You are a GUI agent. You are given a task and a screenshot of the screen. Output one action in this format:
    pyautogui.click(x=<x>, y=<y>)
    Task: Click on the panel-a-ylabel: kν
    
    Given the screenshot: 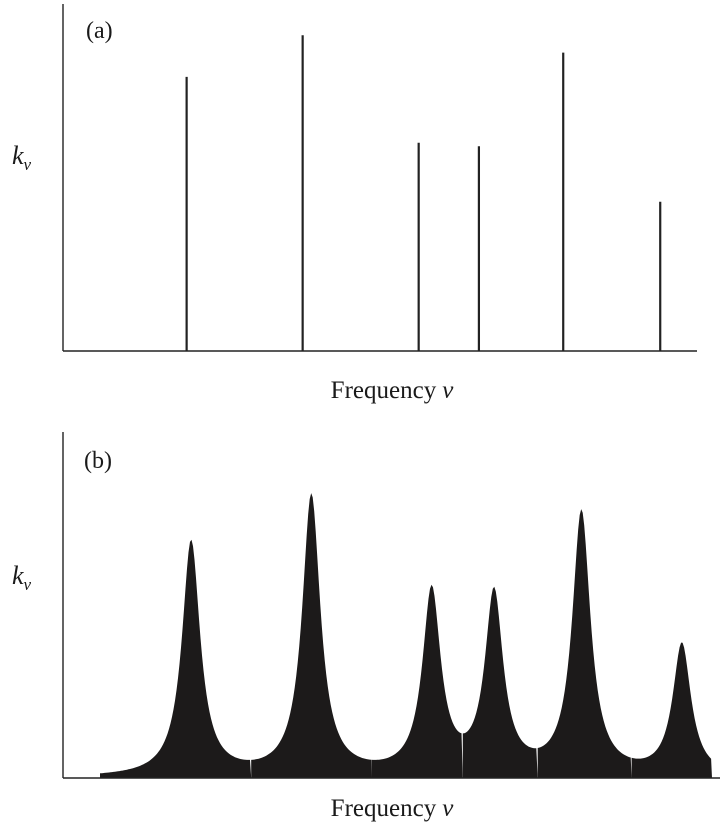 What is the action you would take?
    pyautogui.click(x=22, y=157)
    